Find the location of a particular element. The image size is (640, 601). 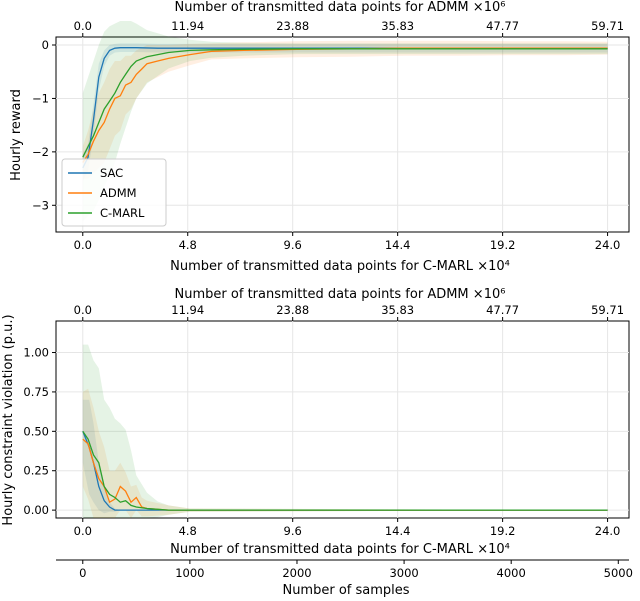

violation-lines is located at coordinates (345, 470).